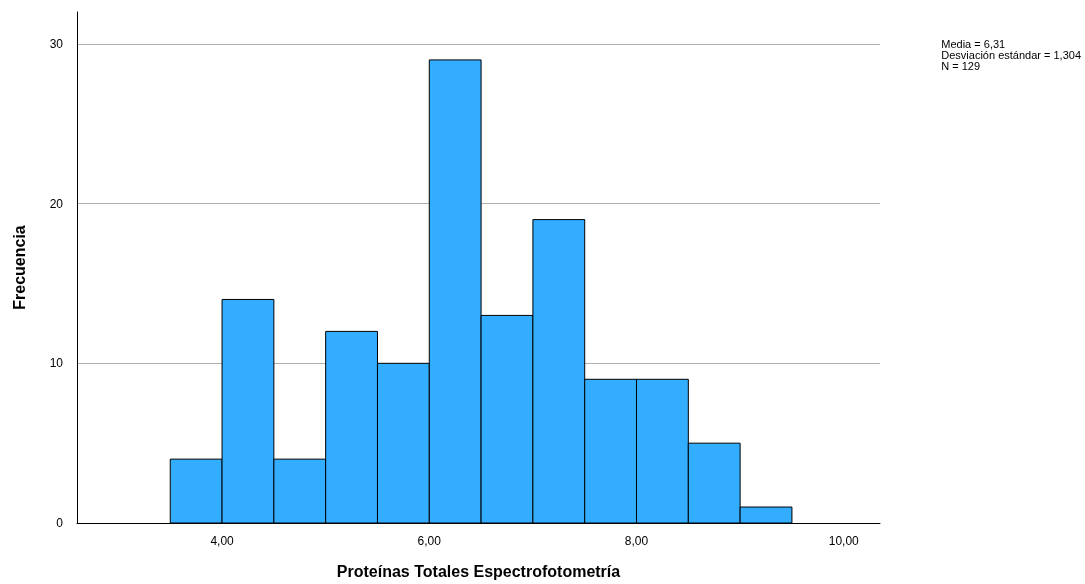 The height and width of the screenshot is (584, 1085). Describe the element at coordinates (56, 363) in the screenshot. I see `y-tick-label: 10` at that location.